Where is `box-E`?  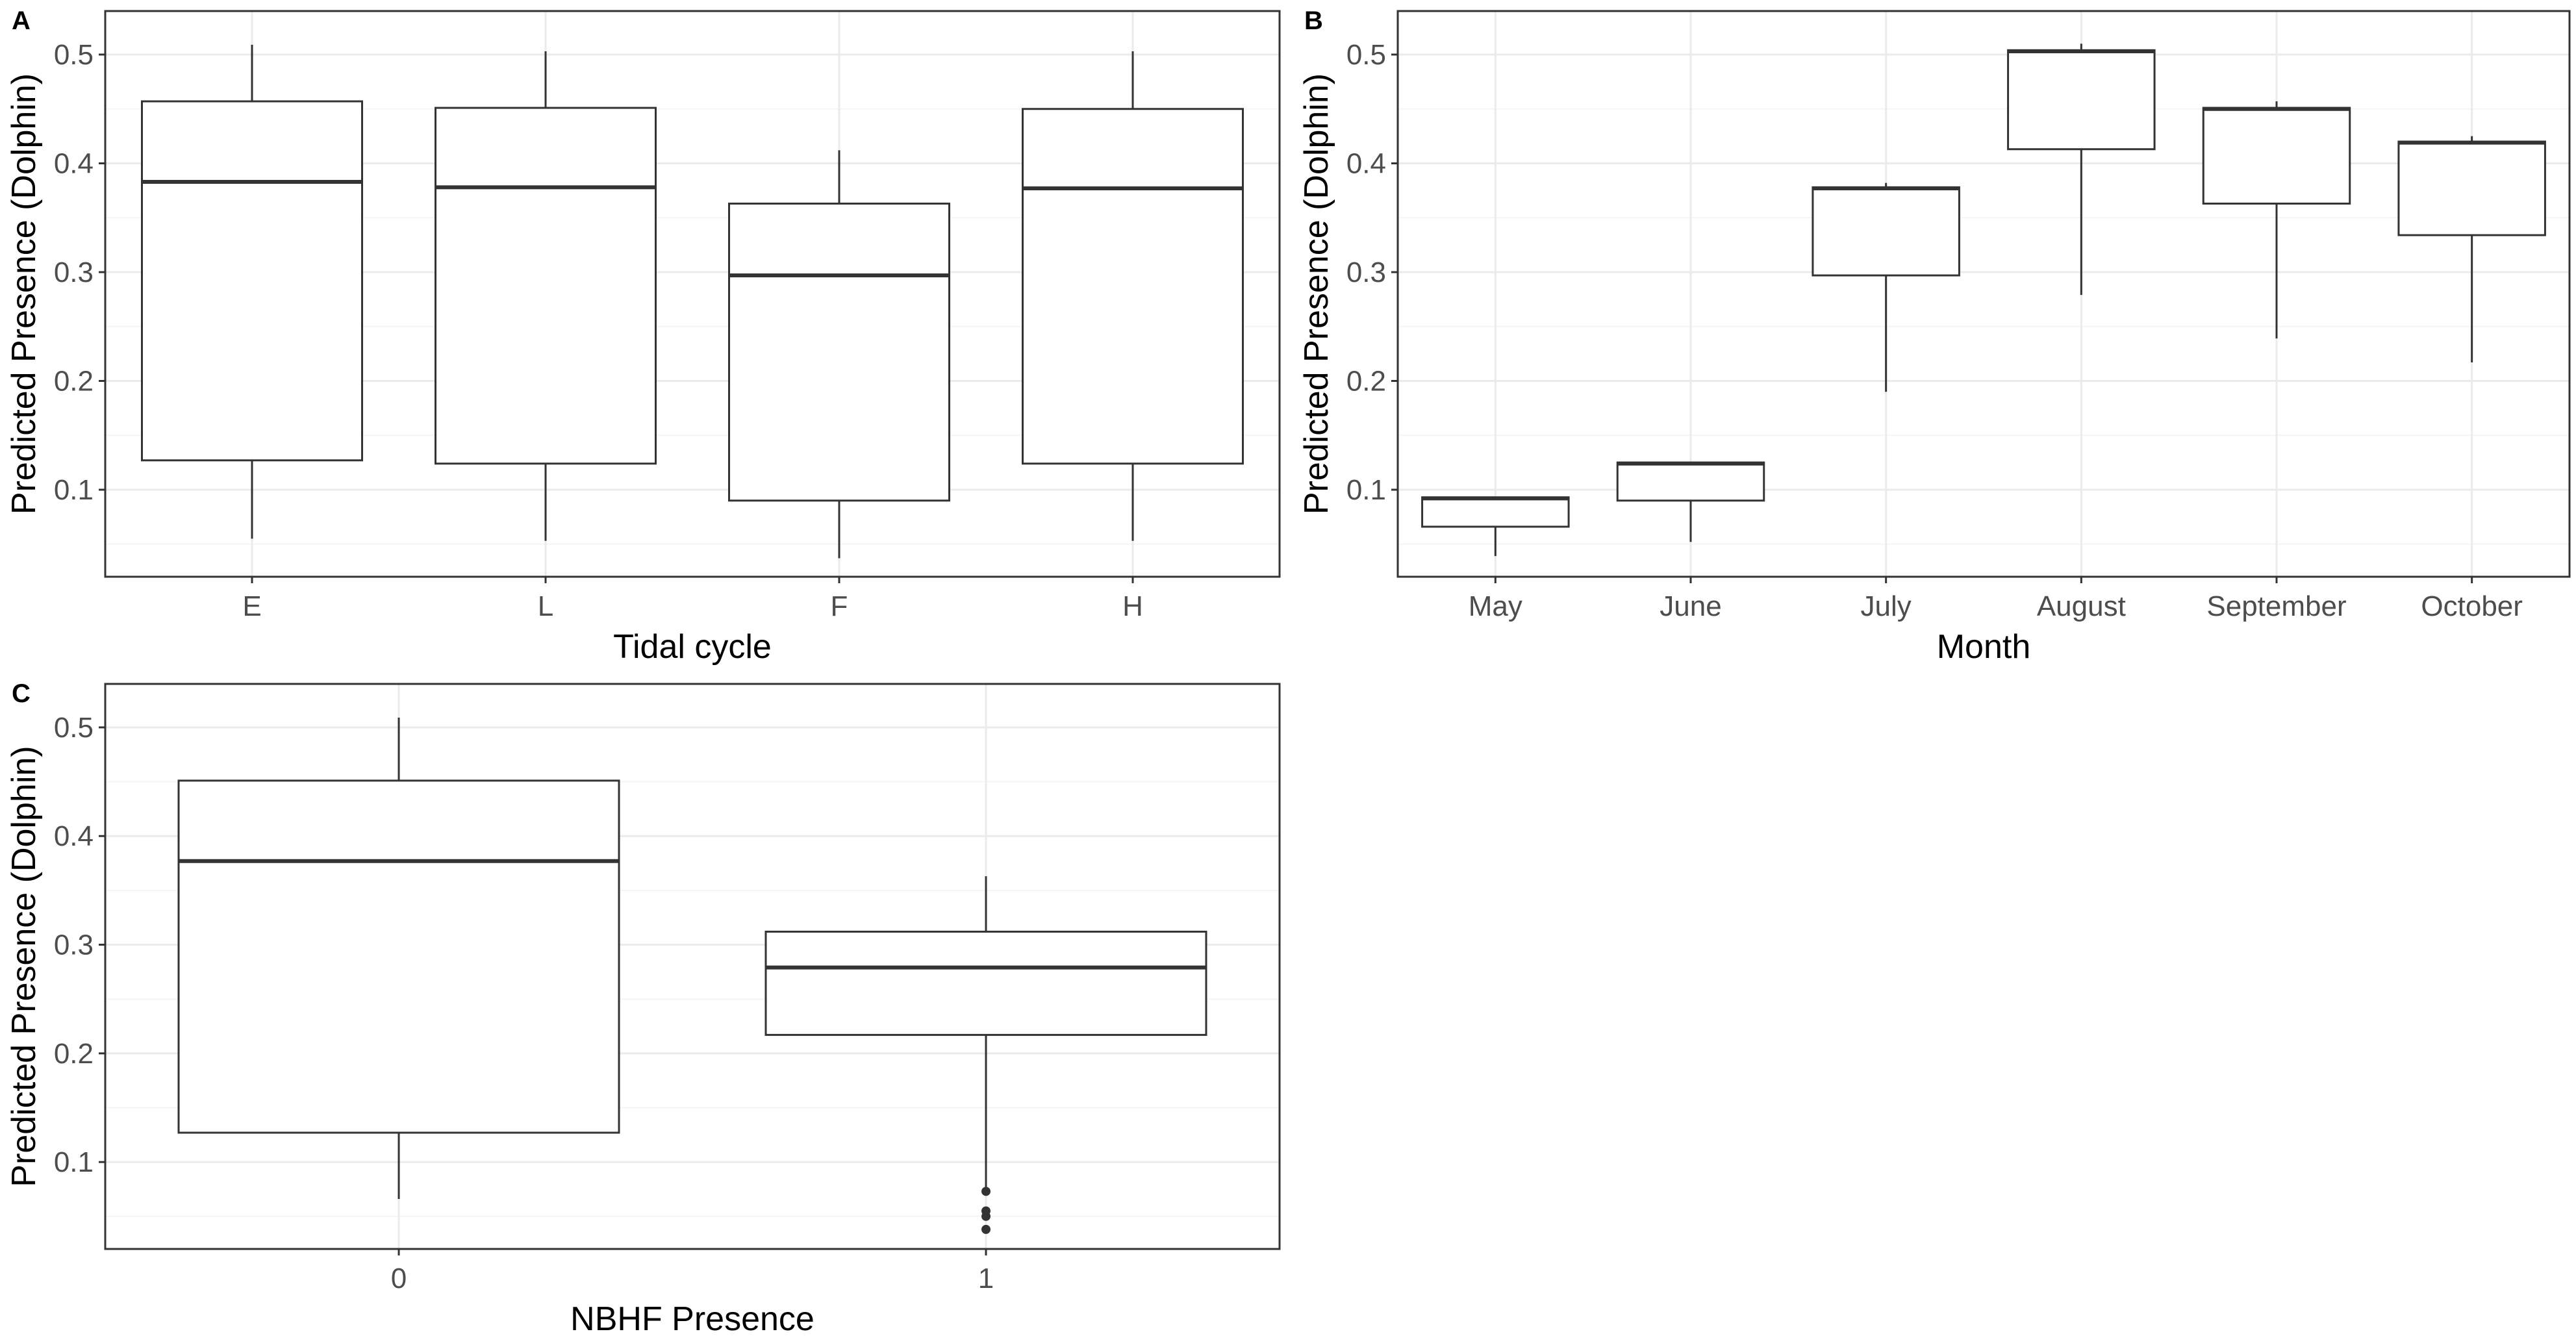
box-E is located at coordinates (252, 281).